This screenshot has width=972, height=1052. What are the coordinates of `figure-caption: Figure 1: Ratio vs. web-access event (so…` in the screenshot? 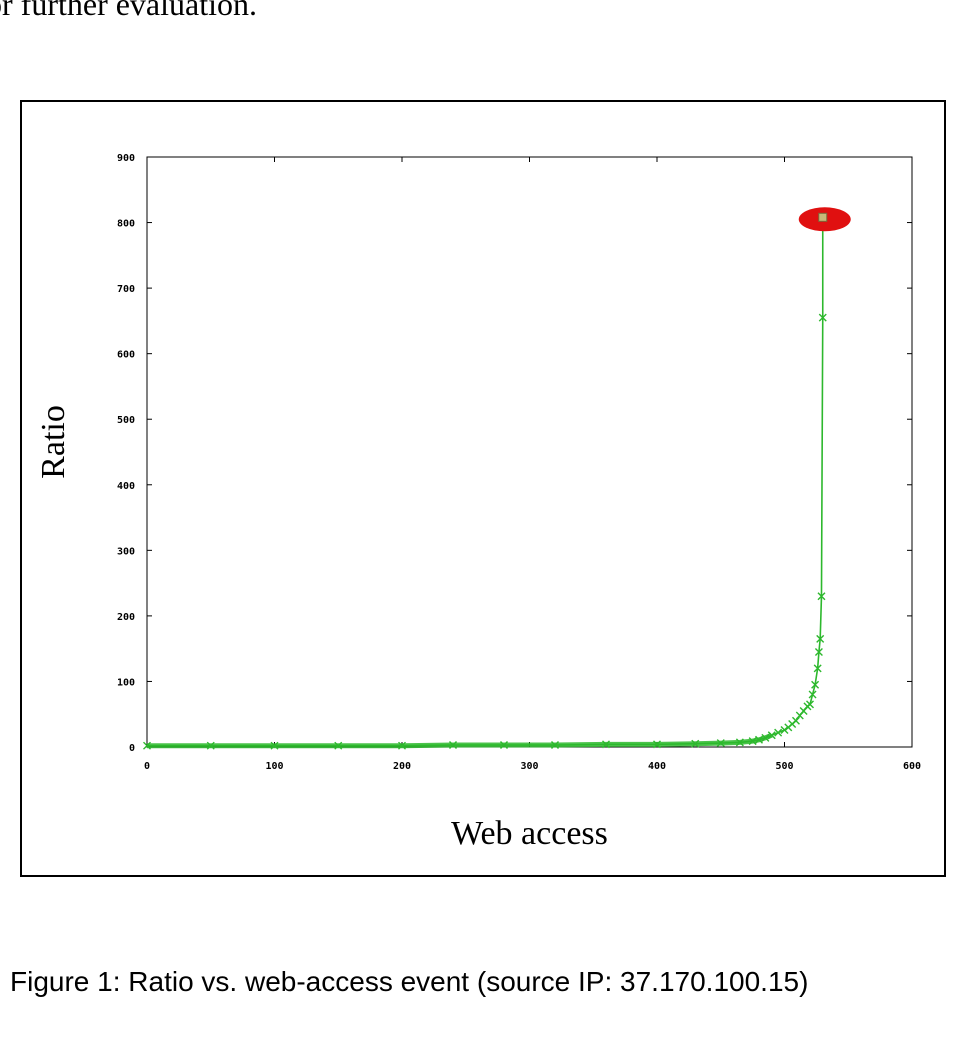 It's located at (409, 981).